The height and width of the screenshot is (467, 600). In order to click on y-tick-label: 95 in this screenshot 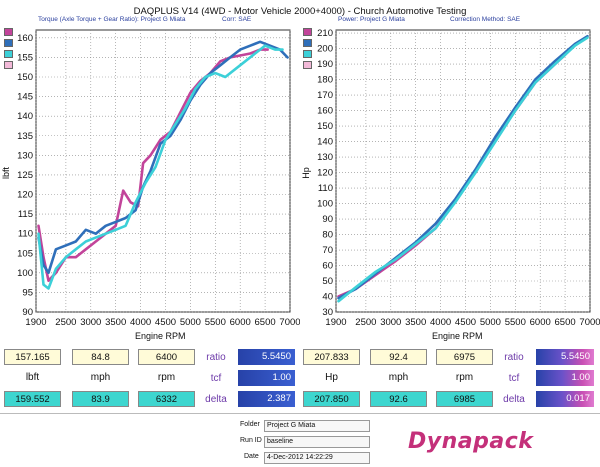, I will do `click(27, 292)`.